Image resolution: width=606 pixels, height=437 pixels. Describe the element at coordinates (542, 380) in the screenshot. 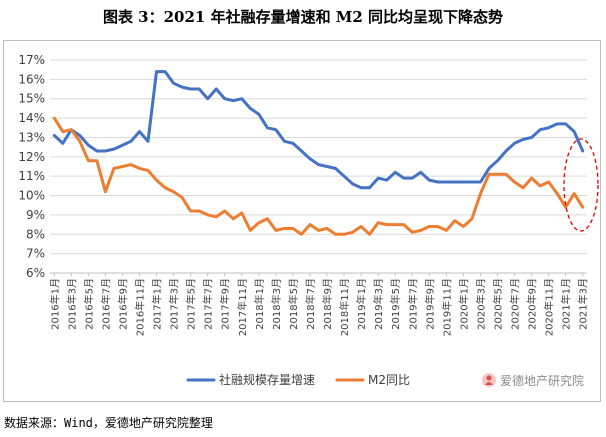

I see `watermark-text: 爱德地产研究院` at that location.